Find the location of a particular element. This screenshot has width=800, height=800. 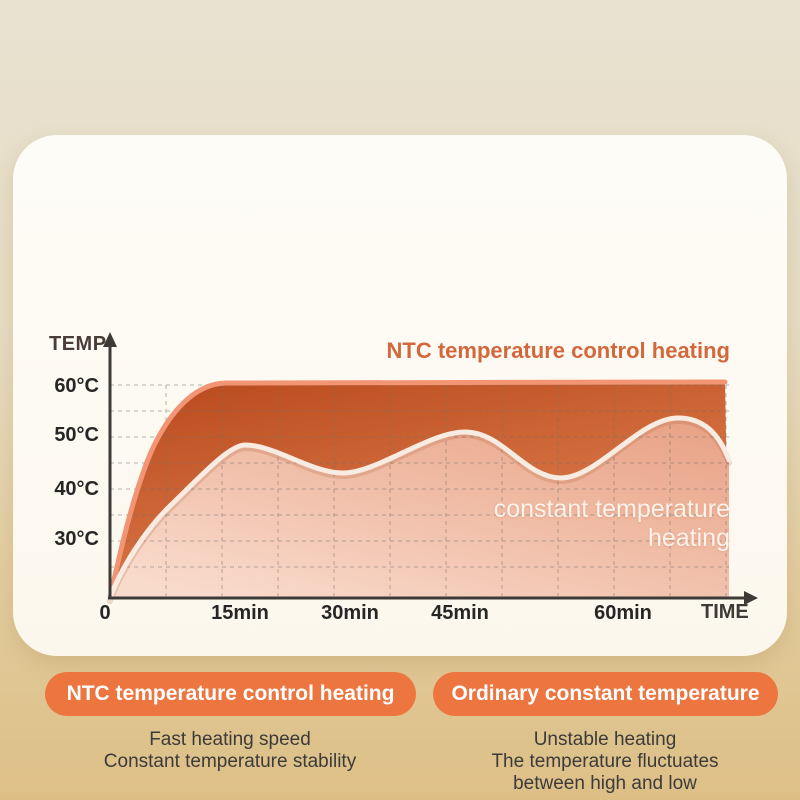

constant-heating-series-label-line2: heating is located at coordinates (688, 538).